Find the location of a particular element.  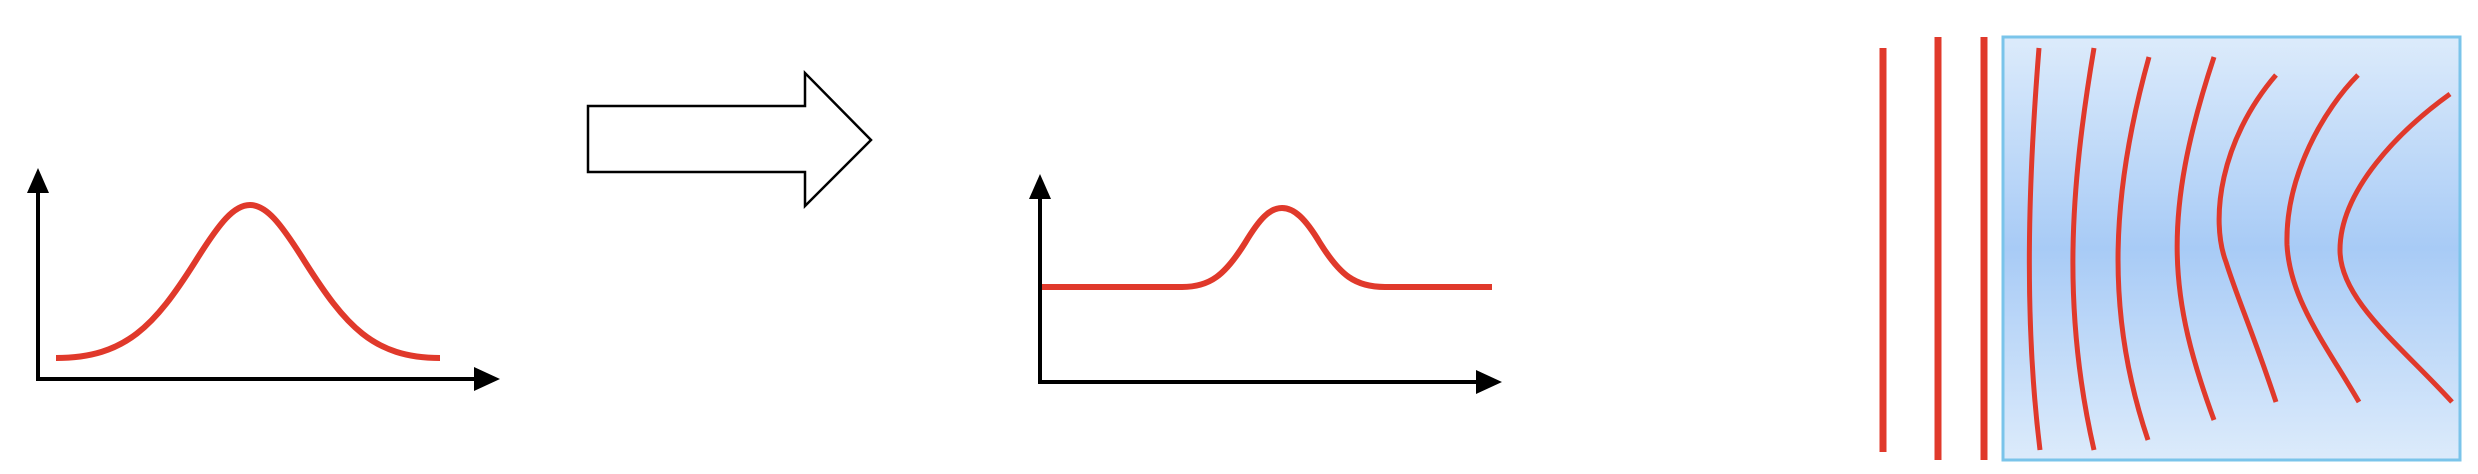

block-arrow-right-icon is located at coordinates (729, 139).